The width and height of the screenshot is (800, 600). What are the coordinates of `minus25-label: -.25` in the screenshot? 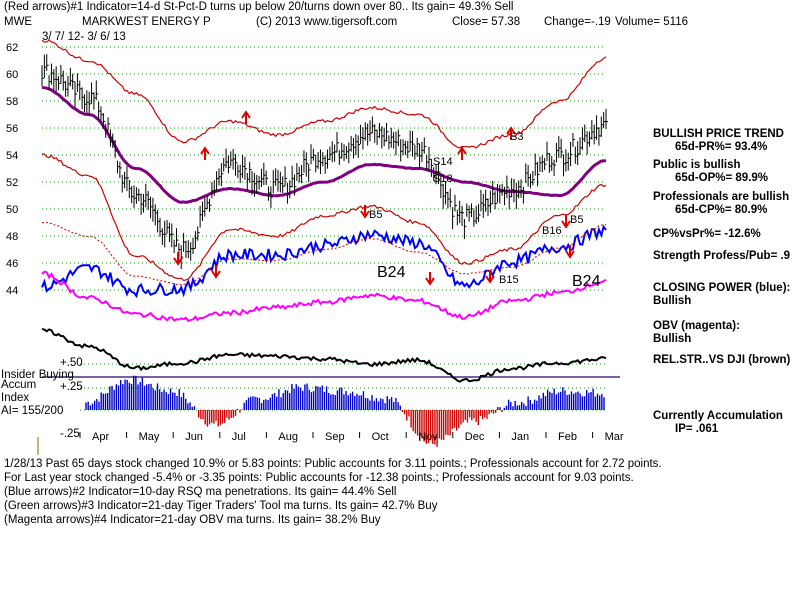 It's located at (70, 434).